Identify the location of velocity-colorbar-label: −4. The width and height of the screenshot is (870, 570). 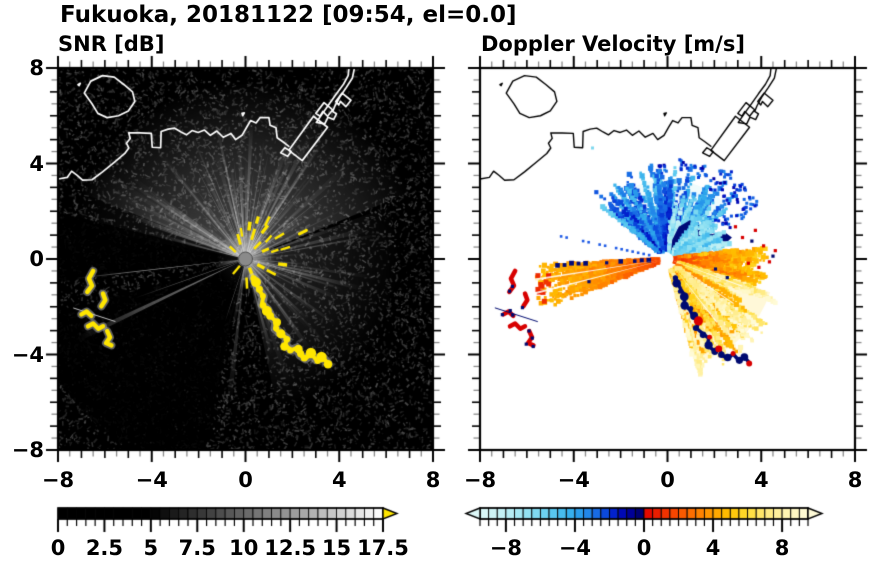
(575, 548).